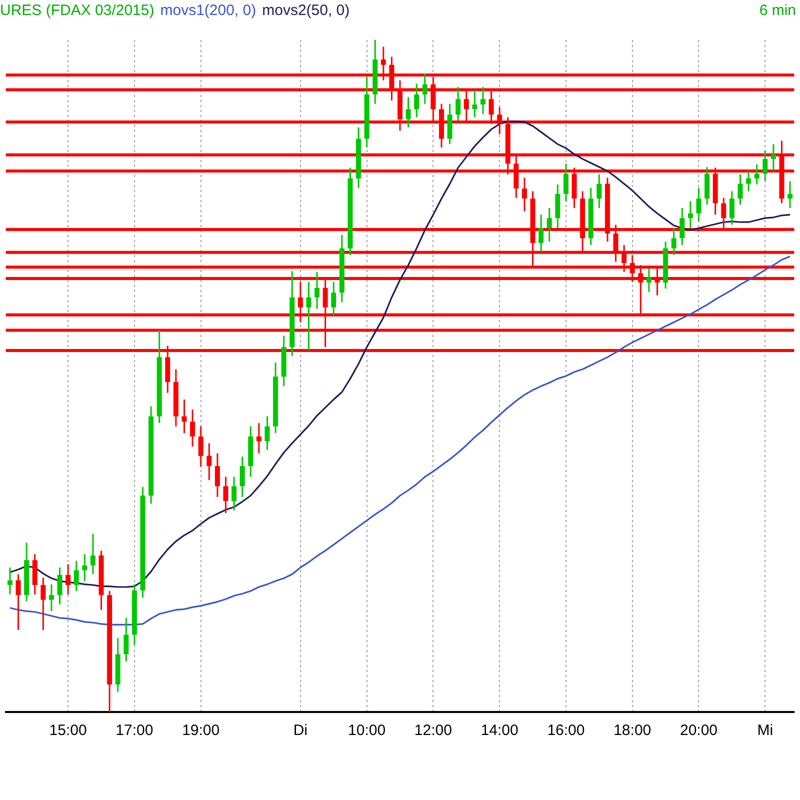 The height and width of the screenshot is (800, 800). Describe the element at coordinates (135, 731) in the screenshot. I see `x-tick-label: 17:00` at that location.